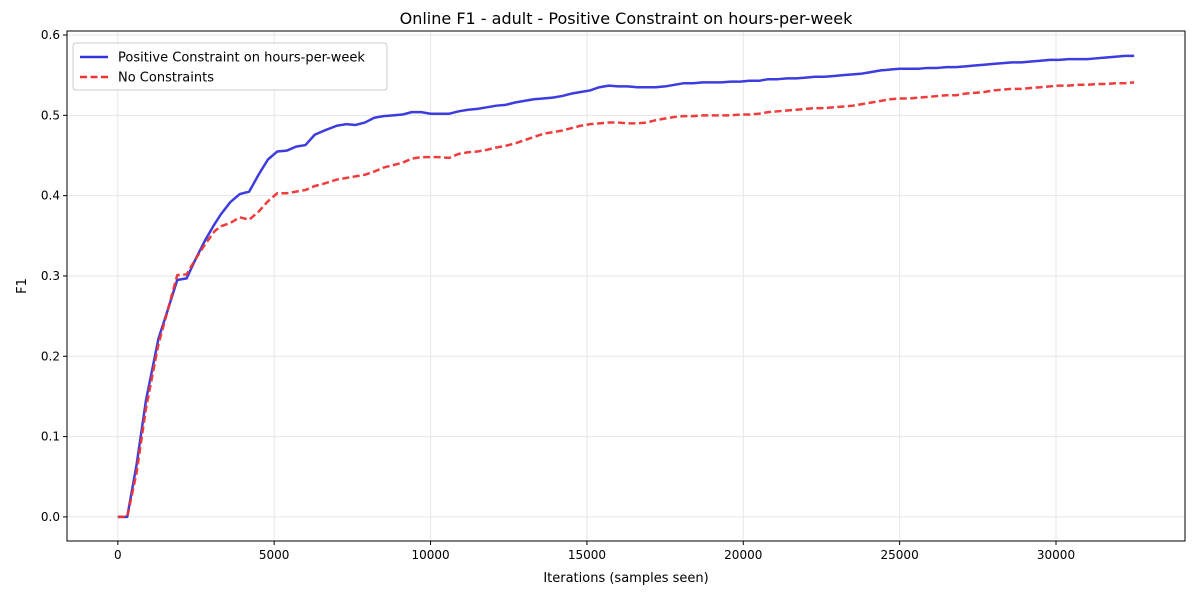 Image resolution: width=1200 pixels, height=600 pixels. Describe the element at coordinates (50, 115) in the screenshot. I see `y-tick-label: 0.5` at that location.